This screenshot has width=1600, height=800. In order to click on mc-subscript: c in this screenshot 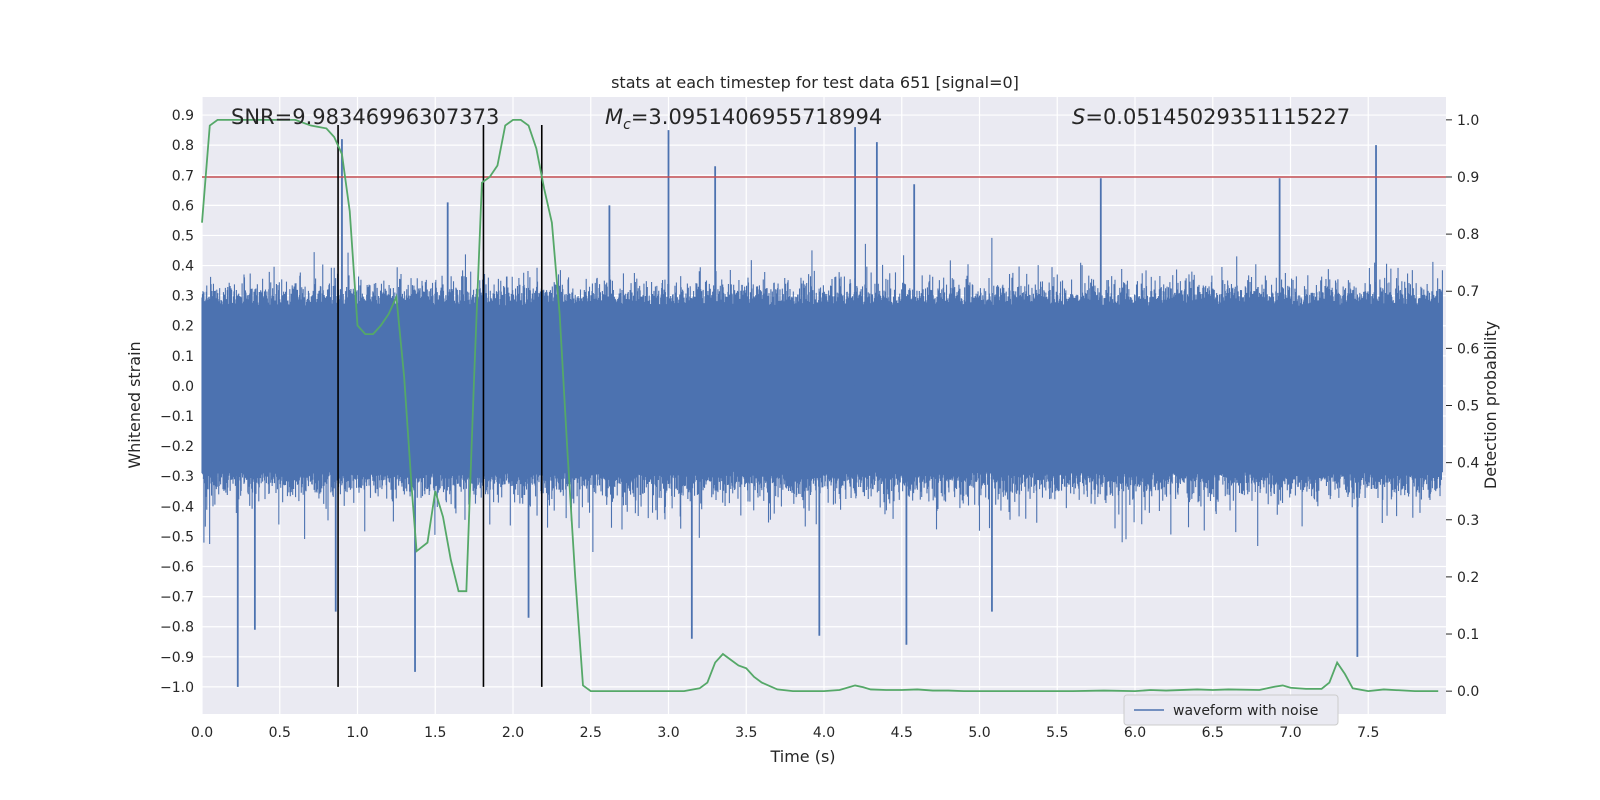, I will do `click(627, 125)`.